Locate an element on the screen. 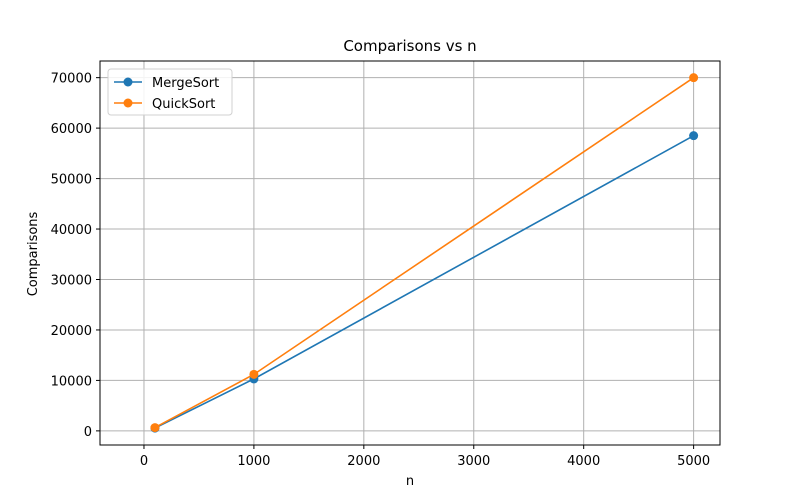 Image resolution: width=800 pixels, height=500 pixels. y-tick-label: 20000 is located at coordinates (71, 331).